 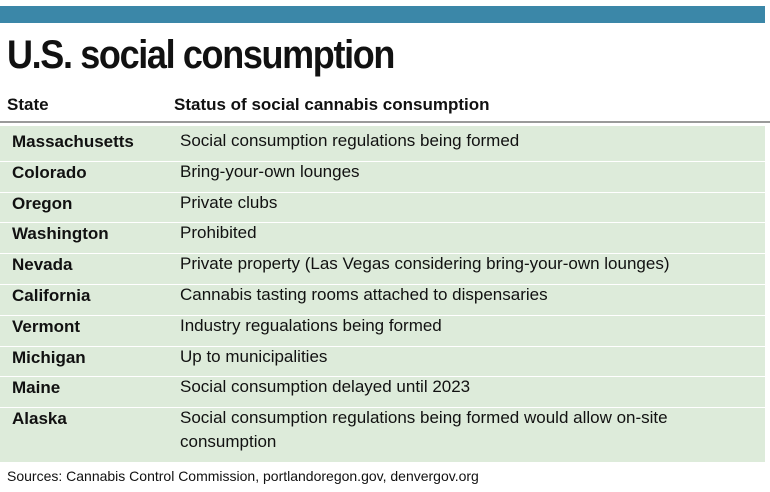 I want to click on state-cell: Michigan, so click(x=49, y=357).